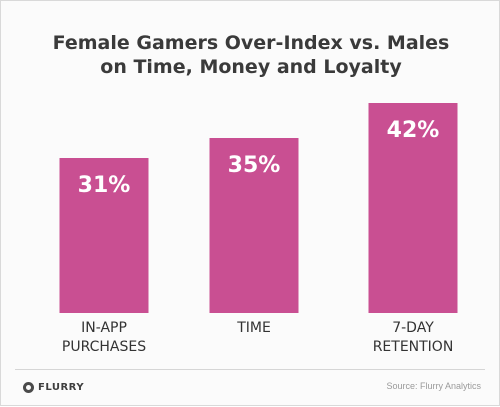 Image resolution: width=500 pixels, height=407 pixels. I want to click on category-label-line: IN-APP, so click(104, 328).